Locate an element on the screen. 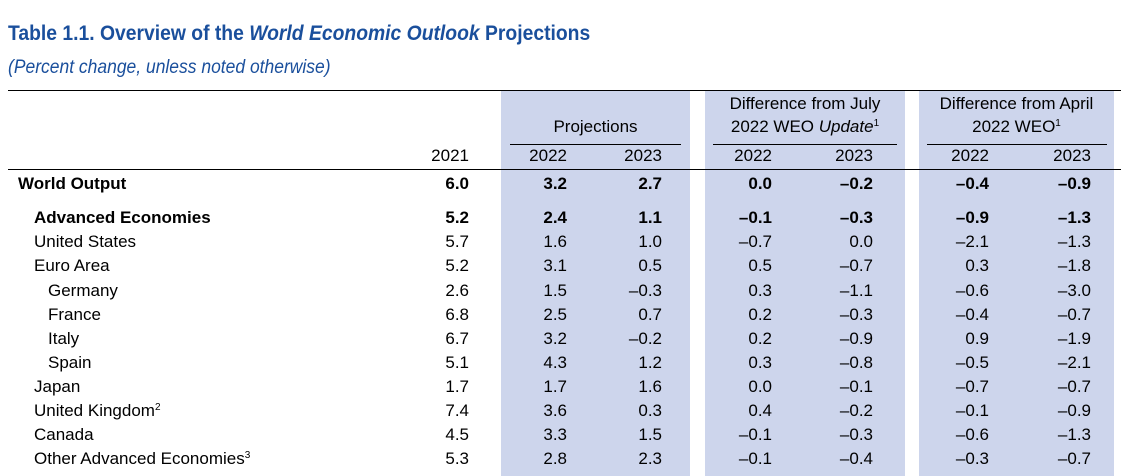  row-label-text: Other Advanced Economies is located at coordinates (139, 458).